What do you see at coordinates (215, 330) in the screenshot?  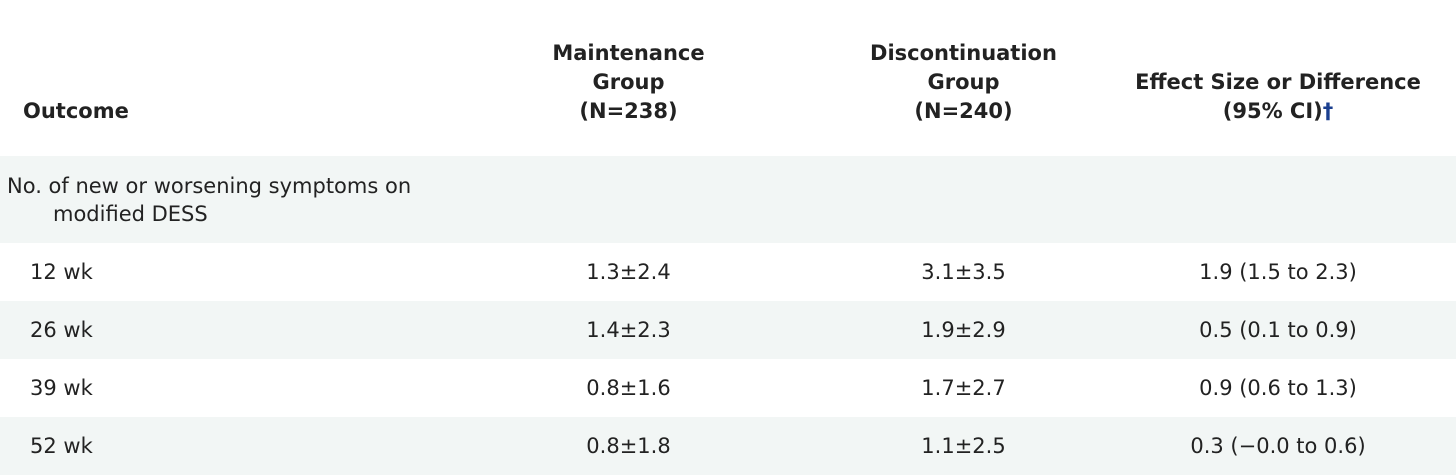 I see `row-label: 26 wk` at bounding box center [215, 330].